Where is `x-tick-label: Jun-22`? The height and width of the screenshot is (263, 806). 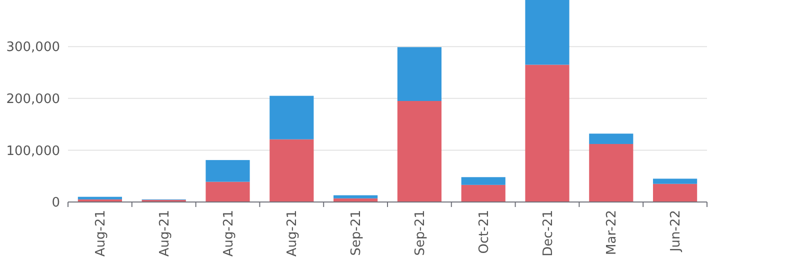 x-tick-label: Jun-22 is located at coordinates (676, 231).